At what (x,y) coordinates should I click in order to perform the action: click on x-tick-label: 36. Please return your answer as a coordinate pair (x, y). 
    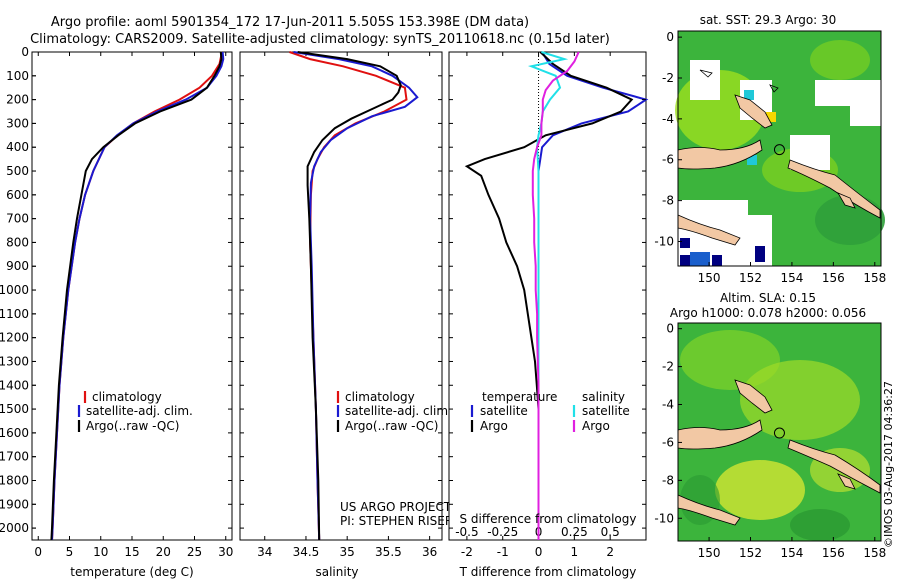
    Looking at the image, I should click on (429, 552).